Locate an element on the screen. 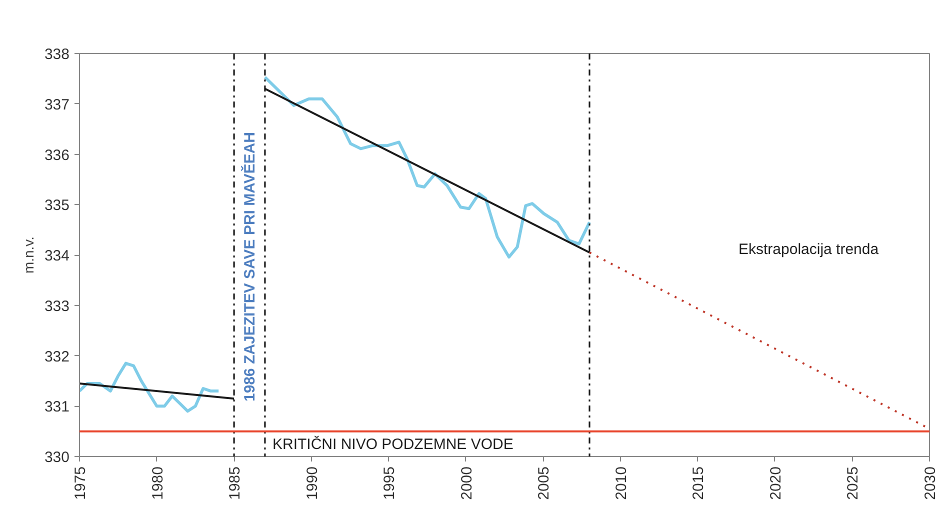 The image size is (942, 519). line-series is located at coordinates (150, 387).